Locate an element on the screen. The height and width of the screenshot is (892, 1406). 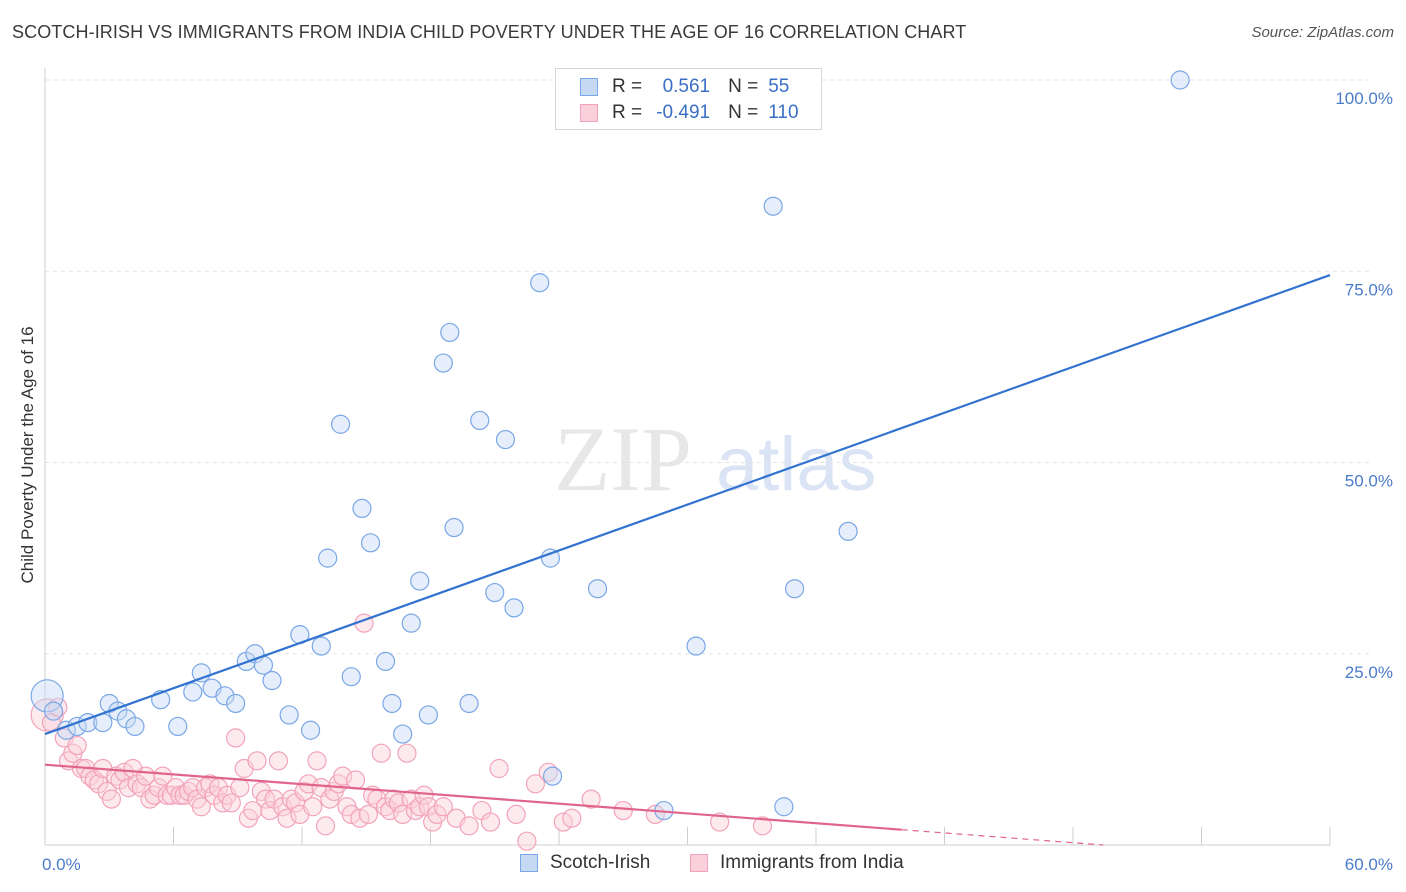
trend-line-india-extension is located at coordinates (1002, 837).